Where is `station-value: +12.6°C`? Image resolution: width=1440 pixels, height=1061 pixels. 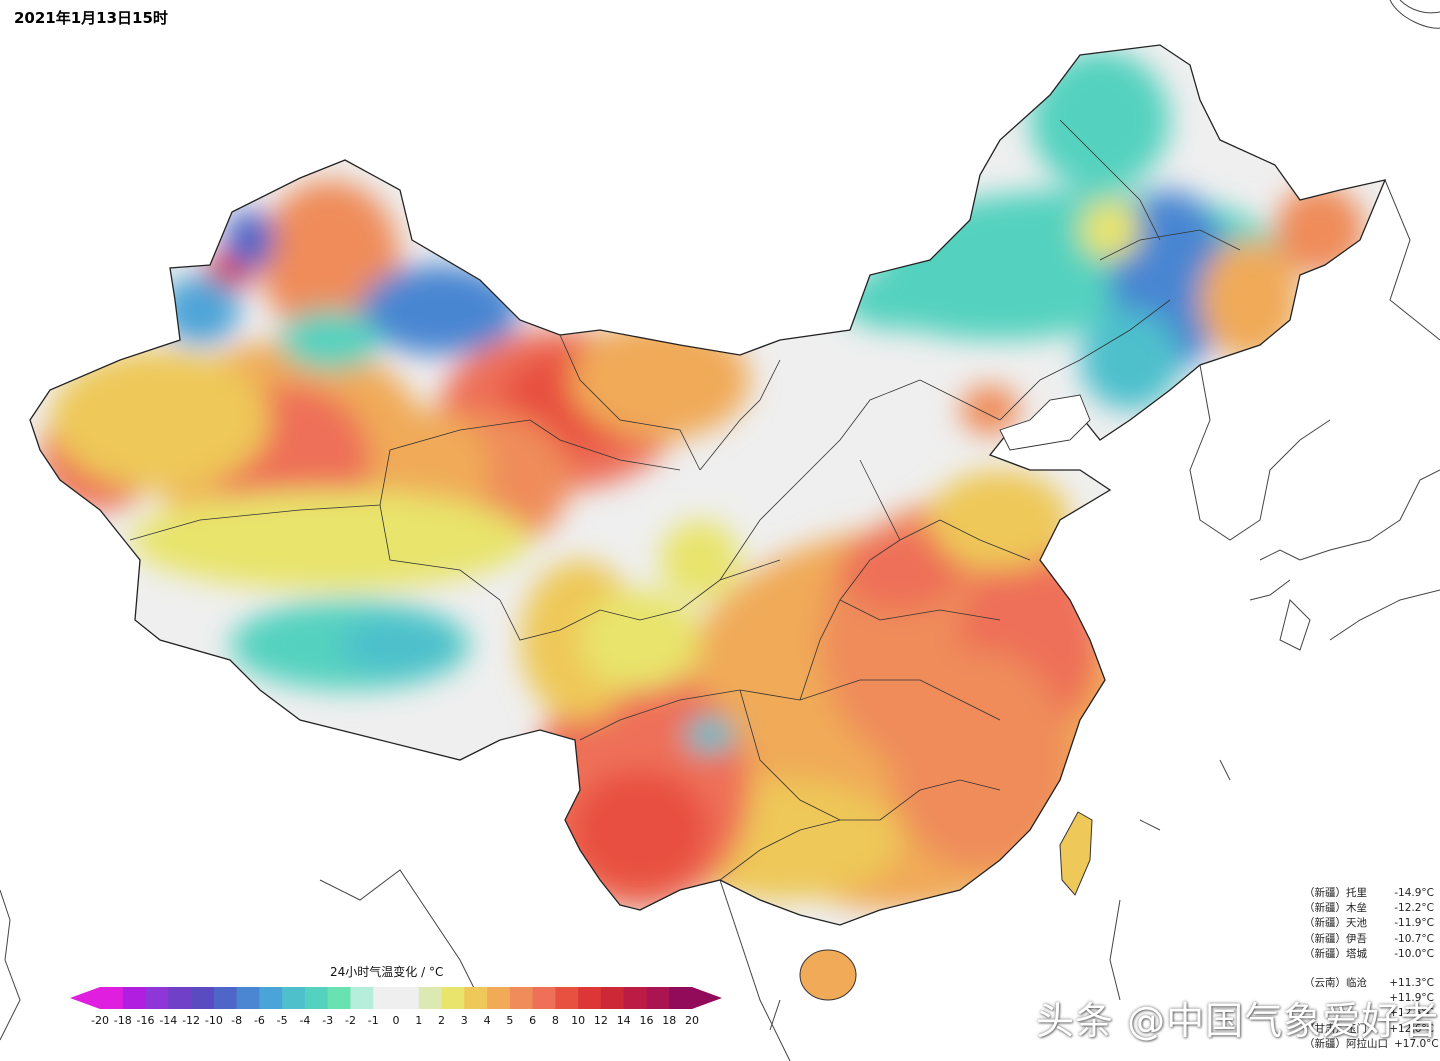 station-value: +12.6°C is located at coordinates (1411, 1028).